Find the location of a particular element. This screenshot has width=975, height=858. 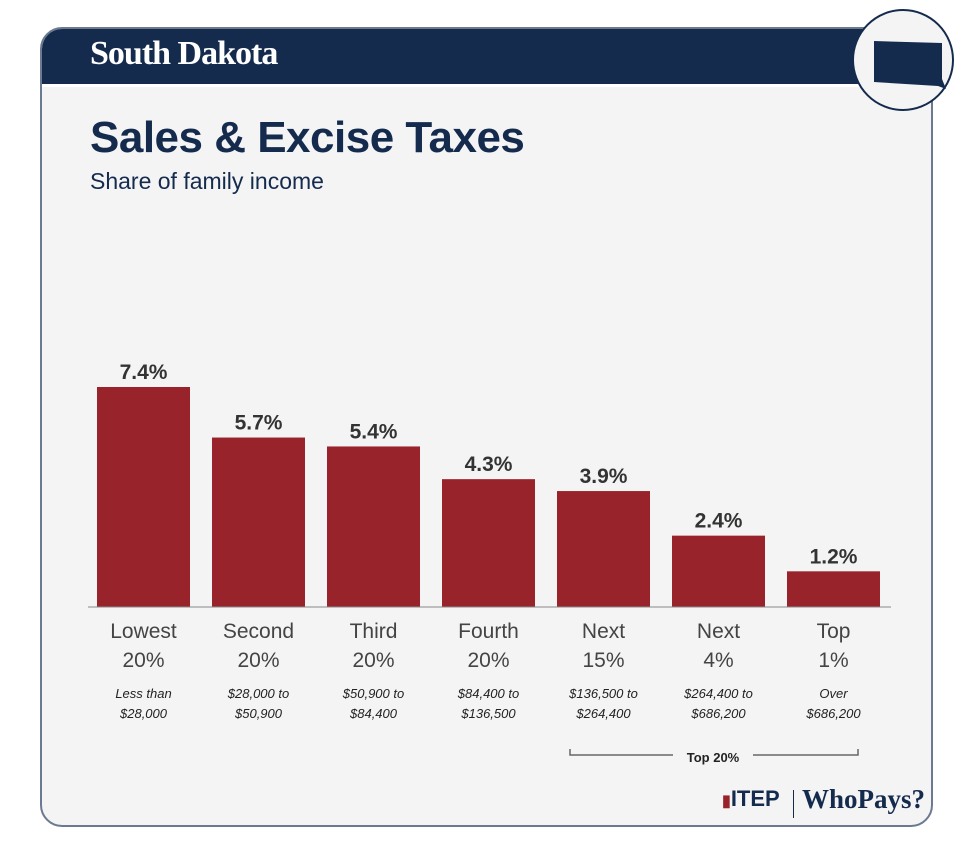

top-20-bracket is located at coordinates (714, 752).